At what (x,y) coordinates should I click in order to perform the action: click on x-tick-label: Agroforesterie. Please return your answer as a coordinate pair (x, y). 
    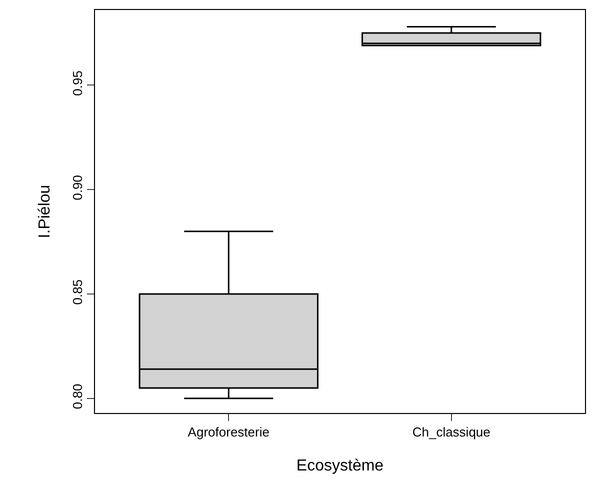
    Looking at the image, I should click on (229, 432).